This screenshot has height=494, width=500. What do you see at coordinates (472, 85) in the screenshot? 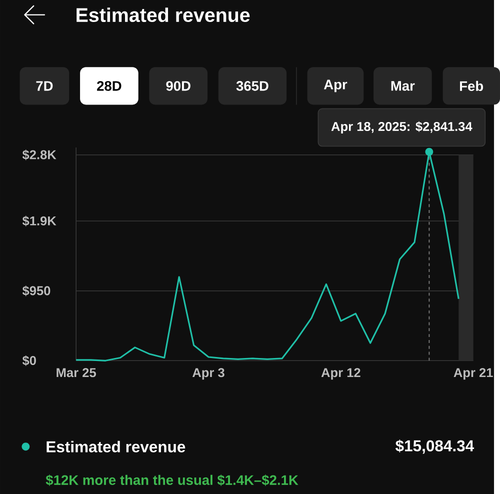
I see `text: Feb` at bounding box center [472, 85].